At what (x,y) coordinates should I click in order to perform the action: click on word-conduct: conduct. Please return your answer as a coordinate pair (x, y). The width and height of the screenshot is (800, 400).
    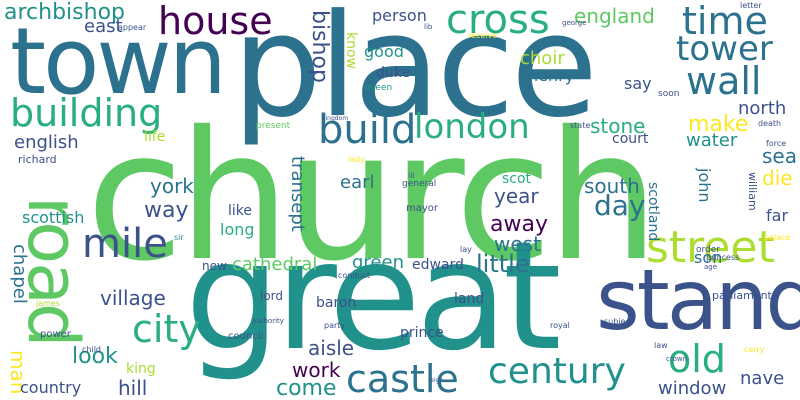
    Looking at the image, I should click on (354, 275).